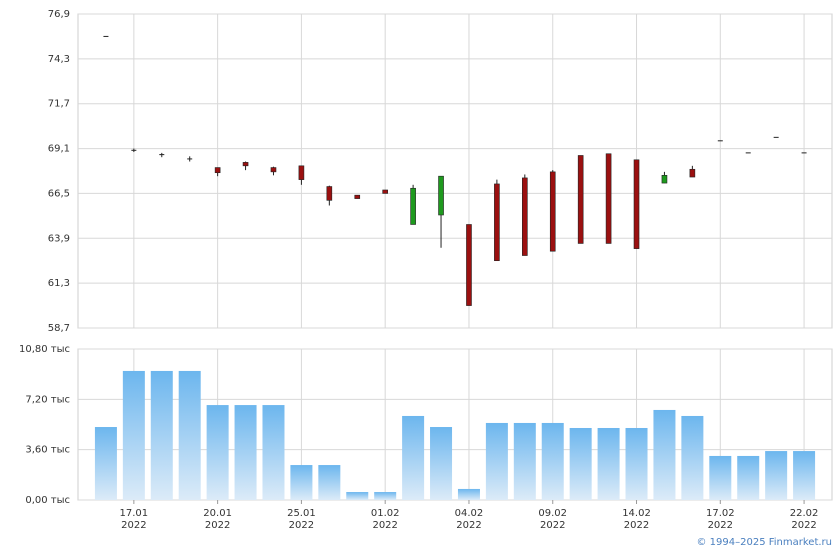 The image size is (840, 554). What do you see at coordinates (217, 513) in the screenshot?
I see `x-tick-label: 20.01` at bounding box center [217, 513].